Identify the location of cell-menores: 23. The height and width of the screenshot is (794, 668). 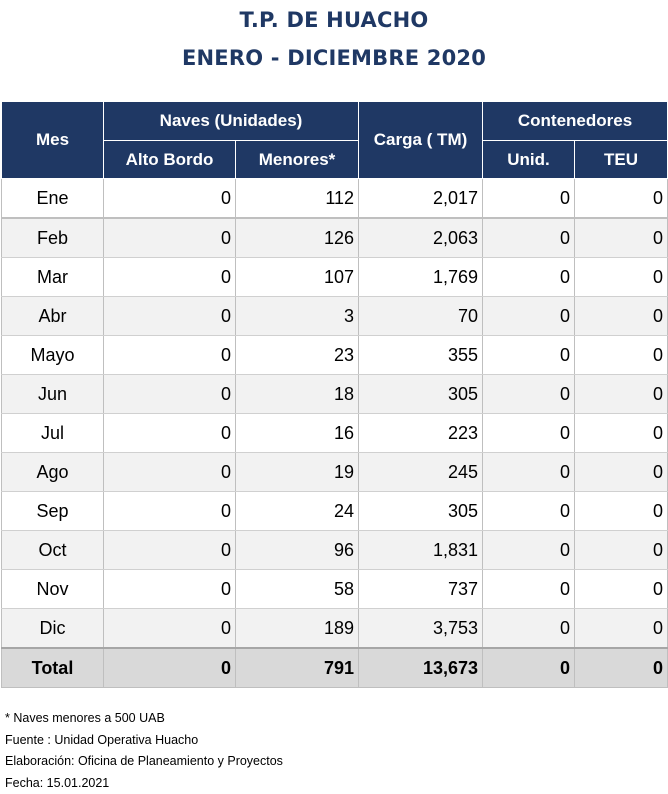
(297, 355).